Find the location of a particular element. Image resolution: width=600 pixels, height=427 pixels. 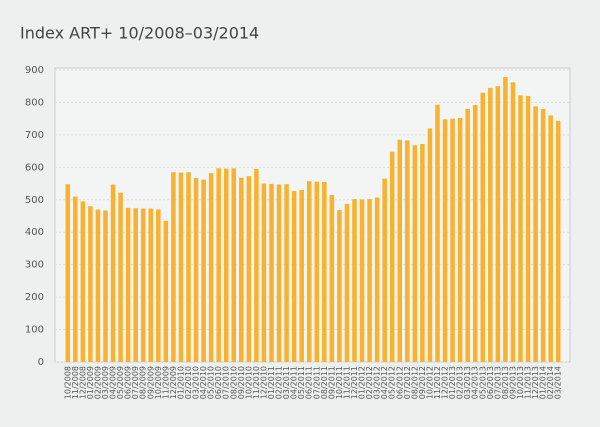

x-tick-label: 10/2010 is located at coordinates (248, 382).